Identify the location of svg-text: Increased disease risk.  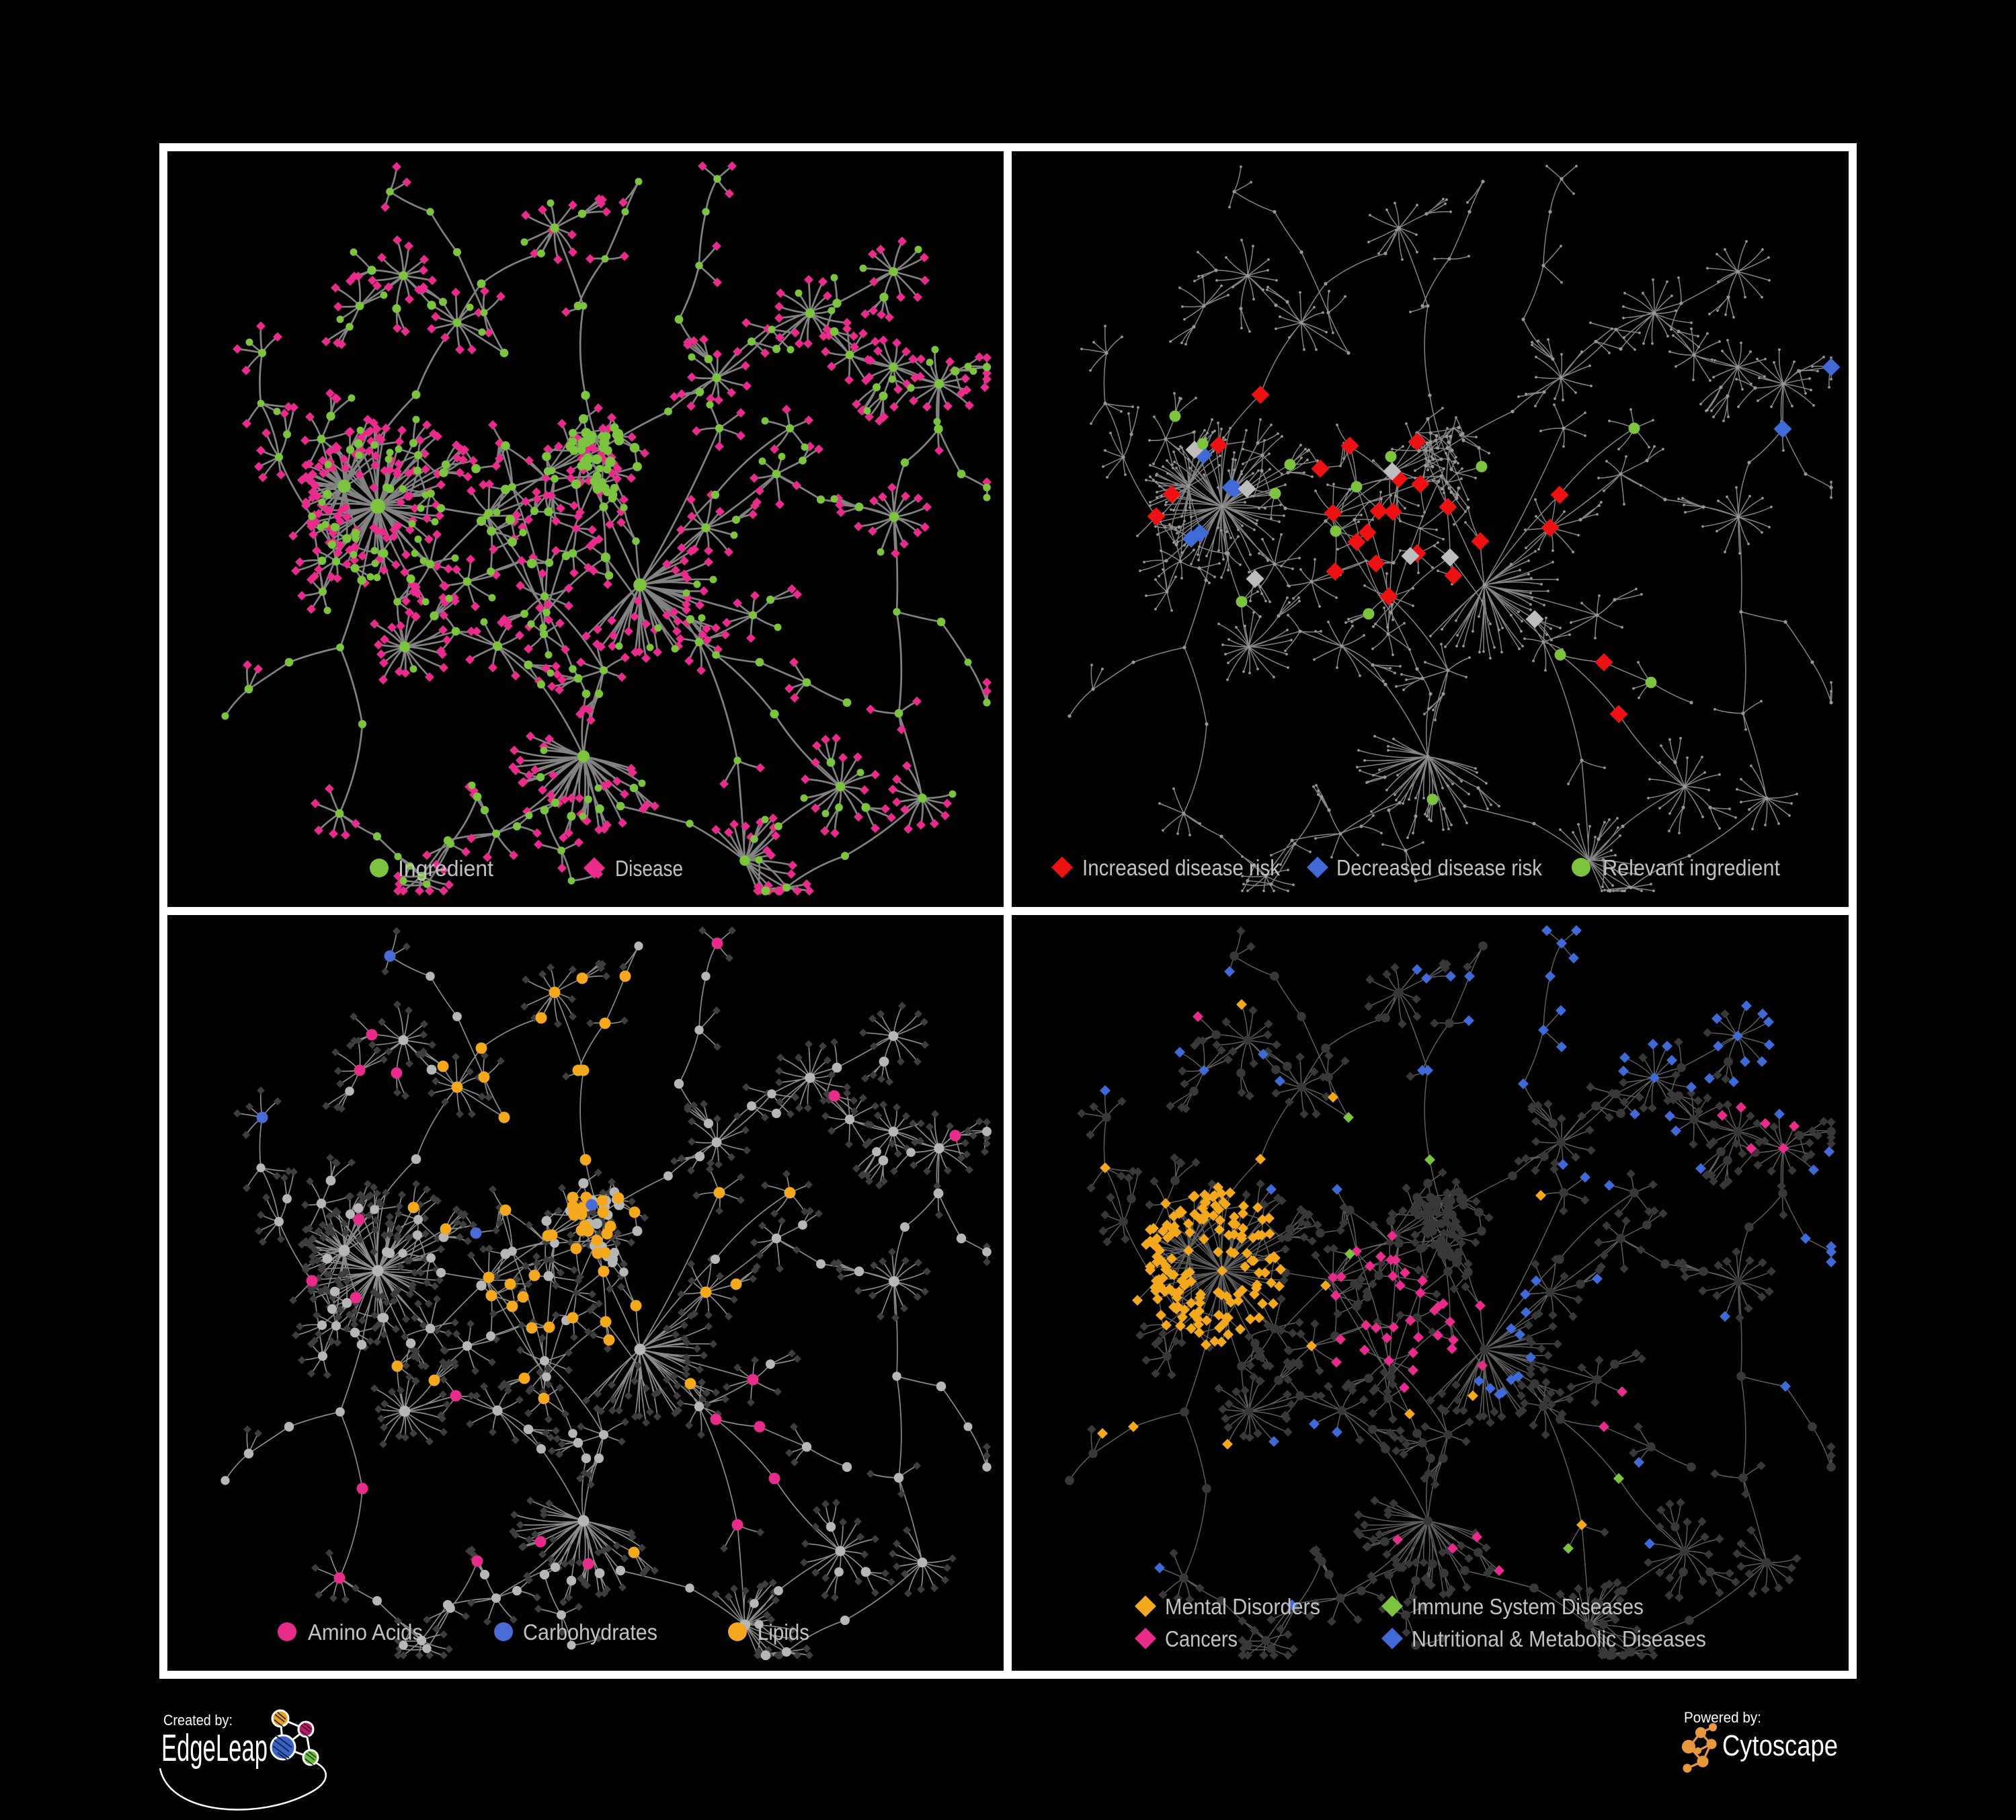
(1181, 867).